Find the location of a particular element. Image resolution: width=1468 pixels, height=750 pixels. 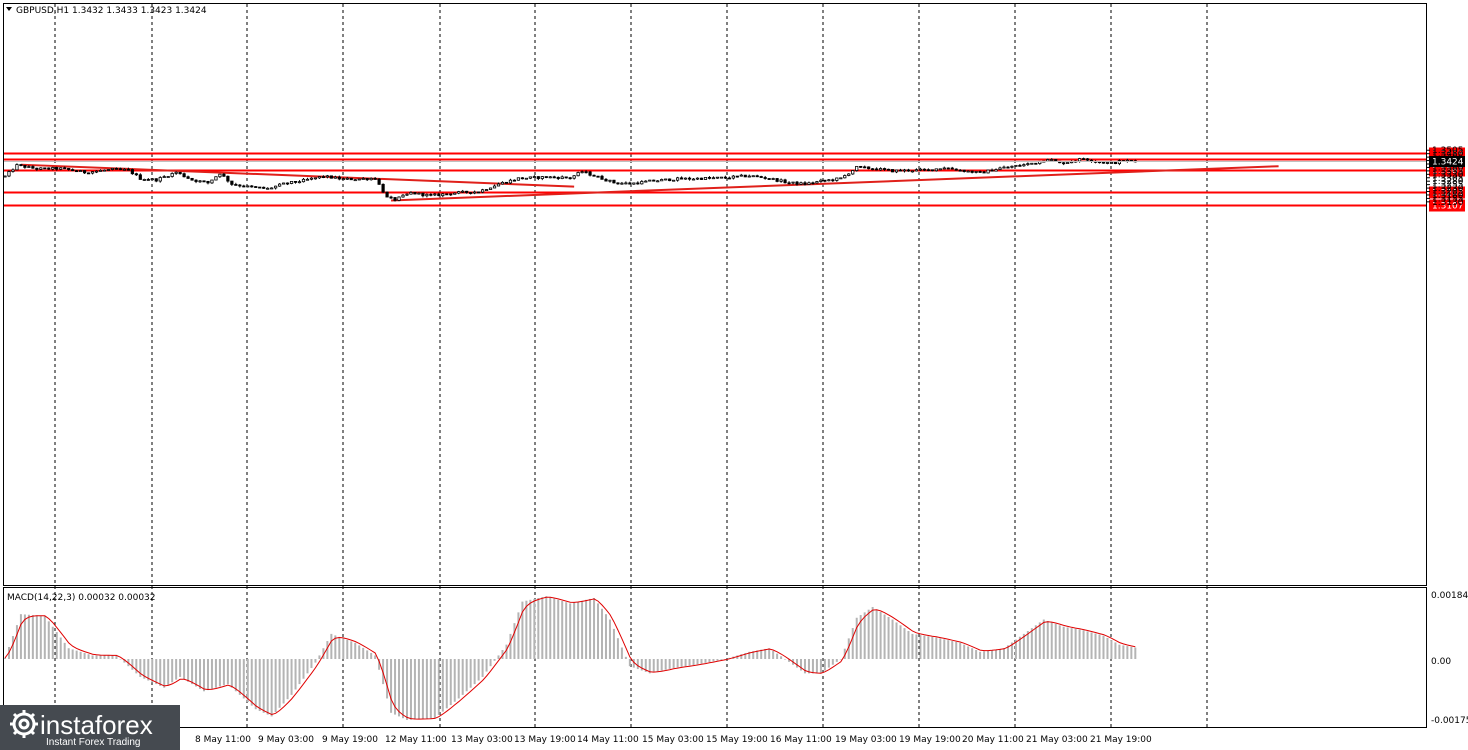

support-trend-line is located at coordinates (835, 183).